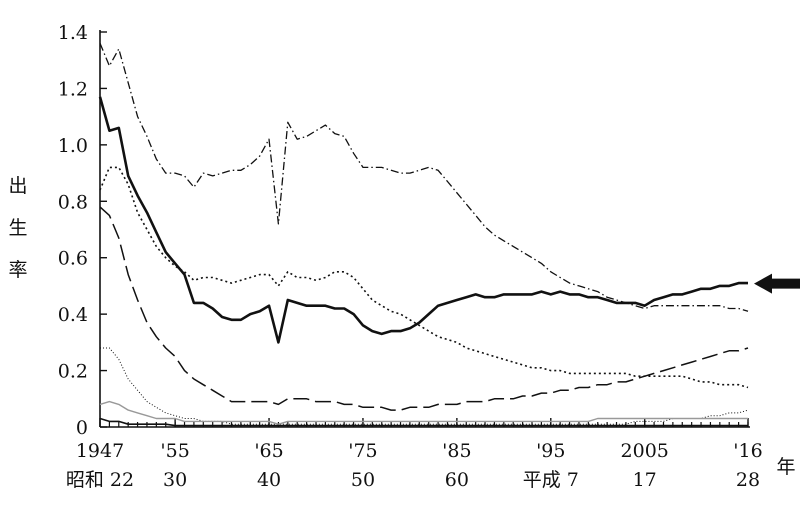  Describe the element at coordinates (747, 451) in the screenshot. I see `x-tick-label: '16` at that location.